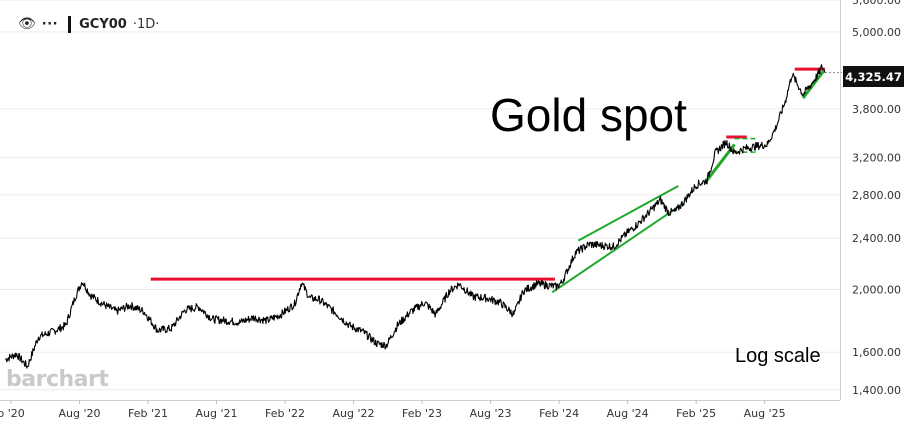  What do you see at coordinates (876, 109) in the screenshot?
I see `y-tick-label: 3,800.00` at bounding box center [876, 109].